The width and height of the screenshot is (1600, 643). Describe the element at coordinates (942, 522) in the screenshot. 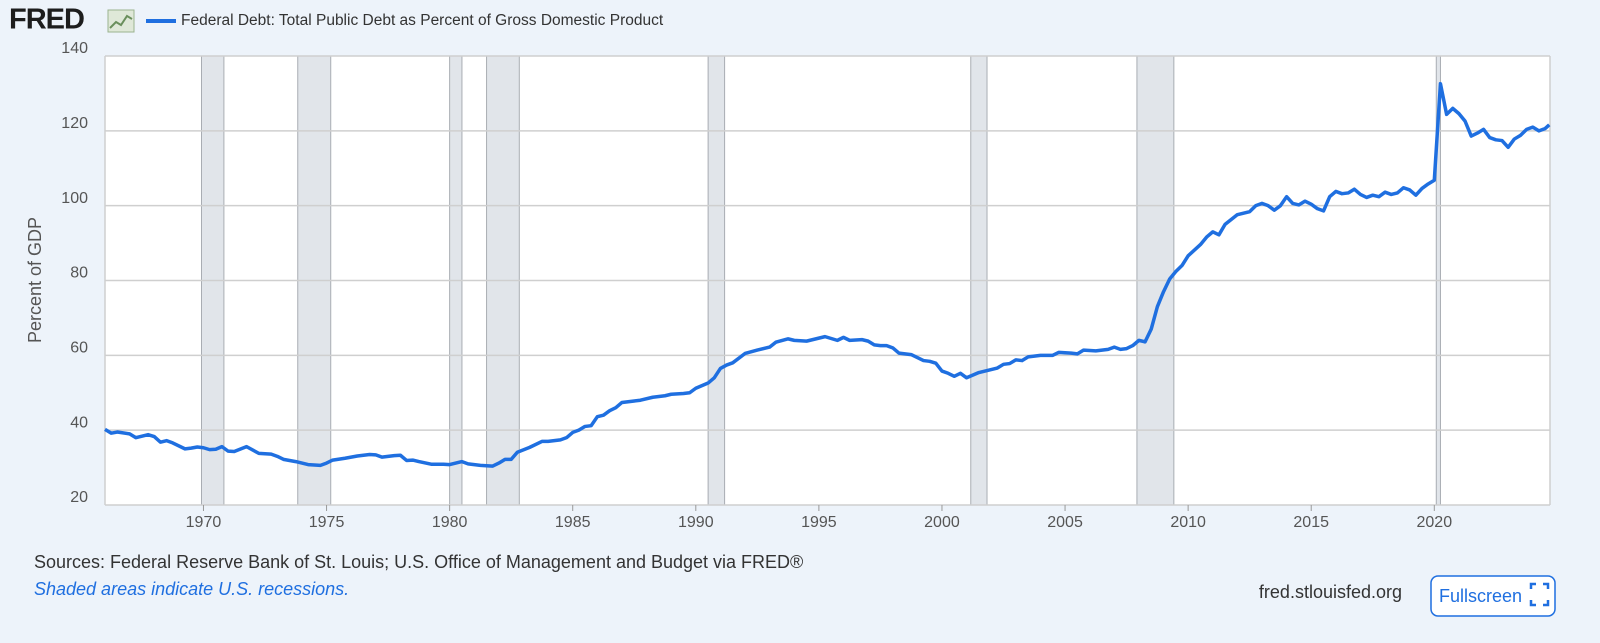

I see `x-tick-label: 2000` at that location.